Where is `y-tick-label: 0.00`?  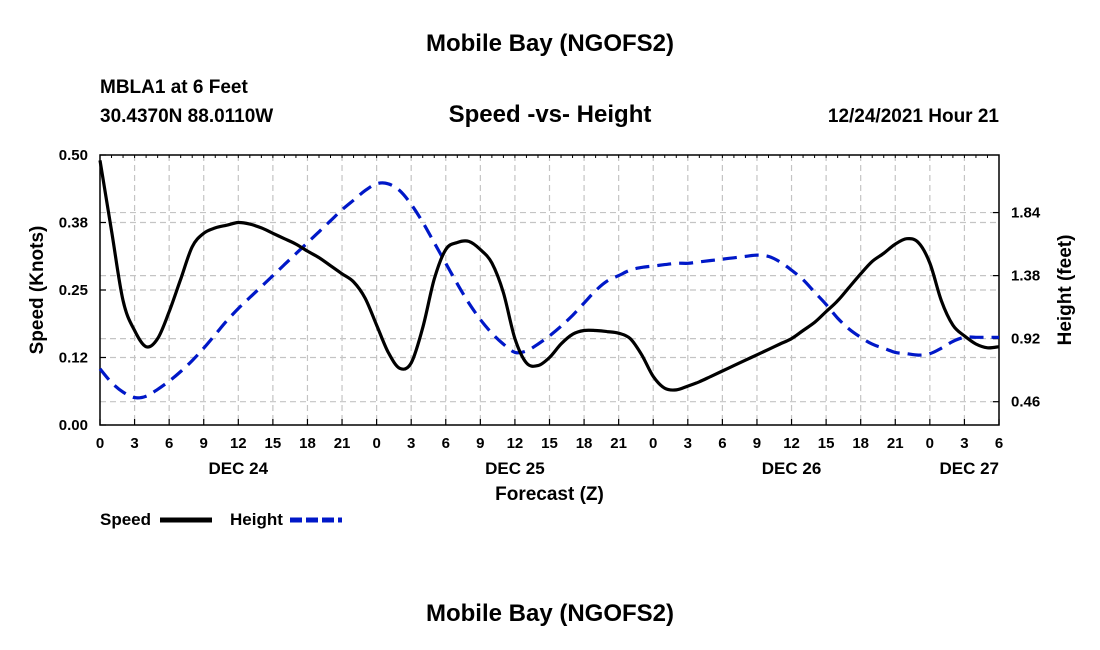
y-tick-label: 0.00 is located at coordinates (73, 425).